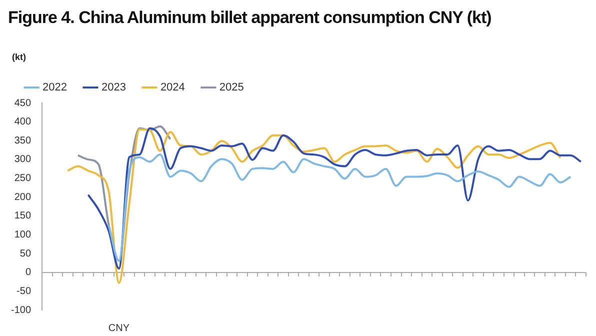  What do you see at coordinates (23, 178) in the screenshot?
I see `y-tick-label: 250` at bounding box center [23, 178].